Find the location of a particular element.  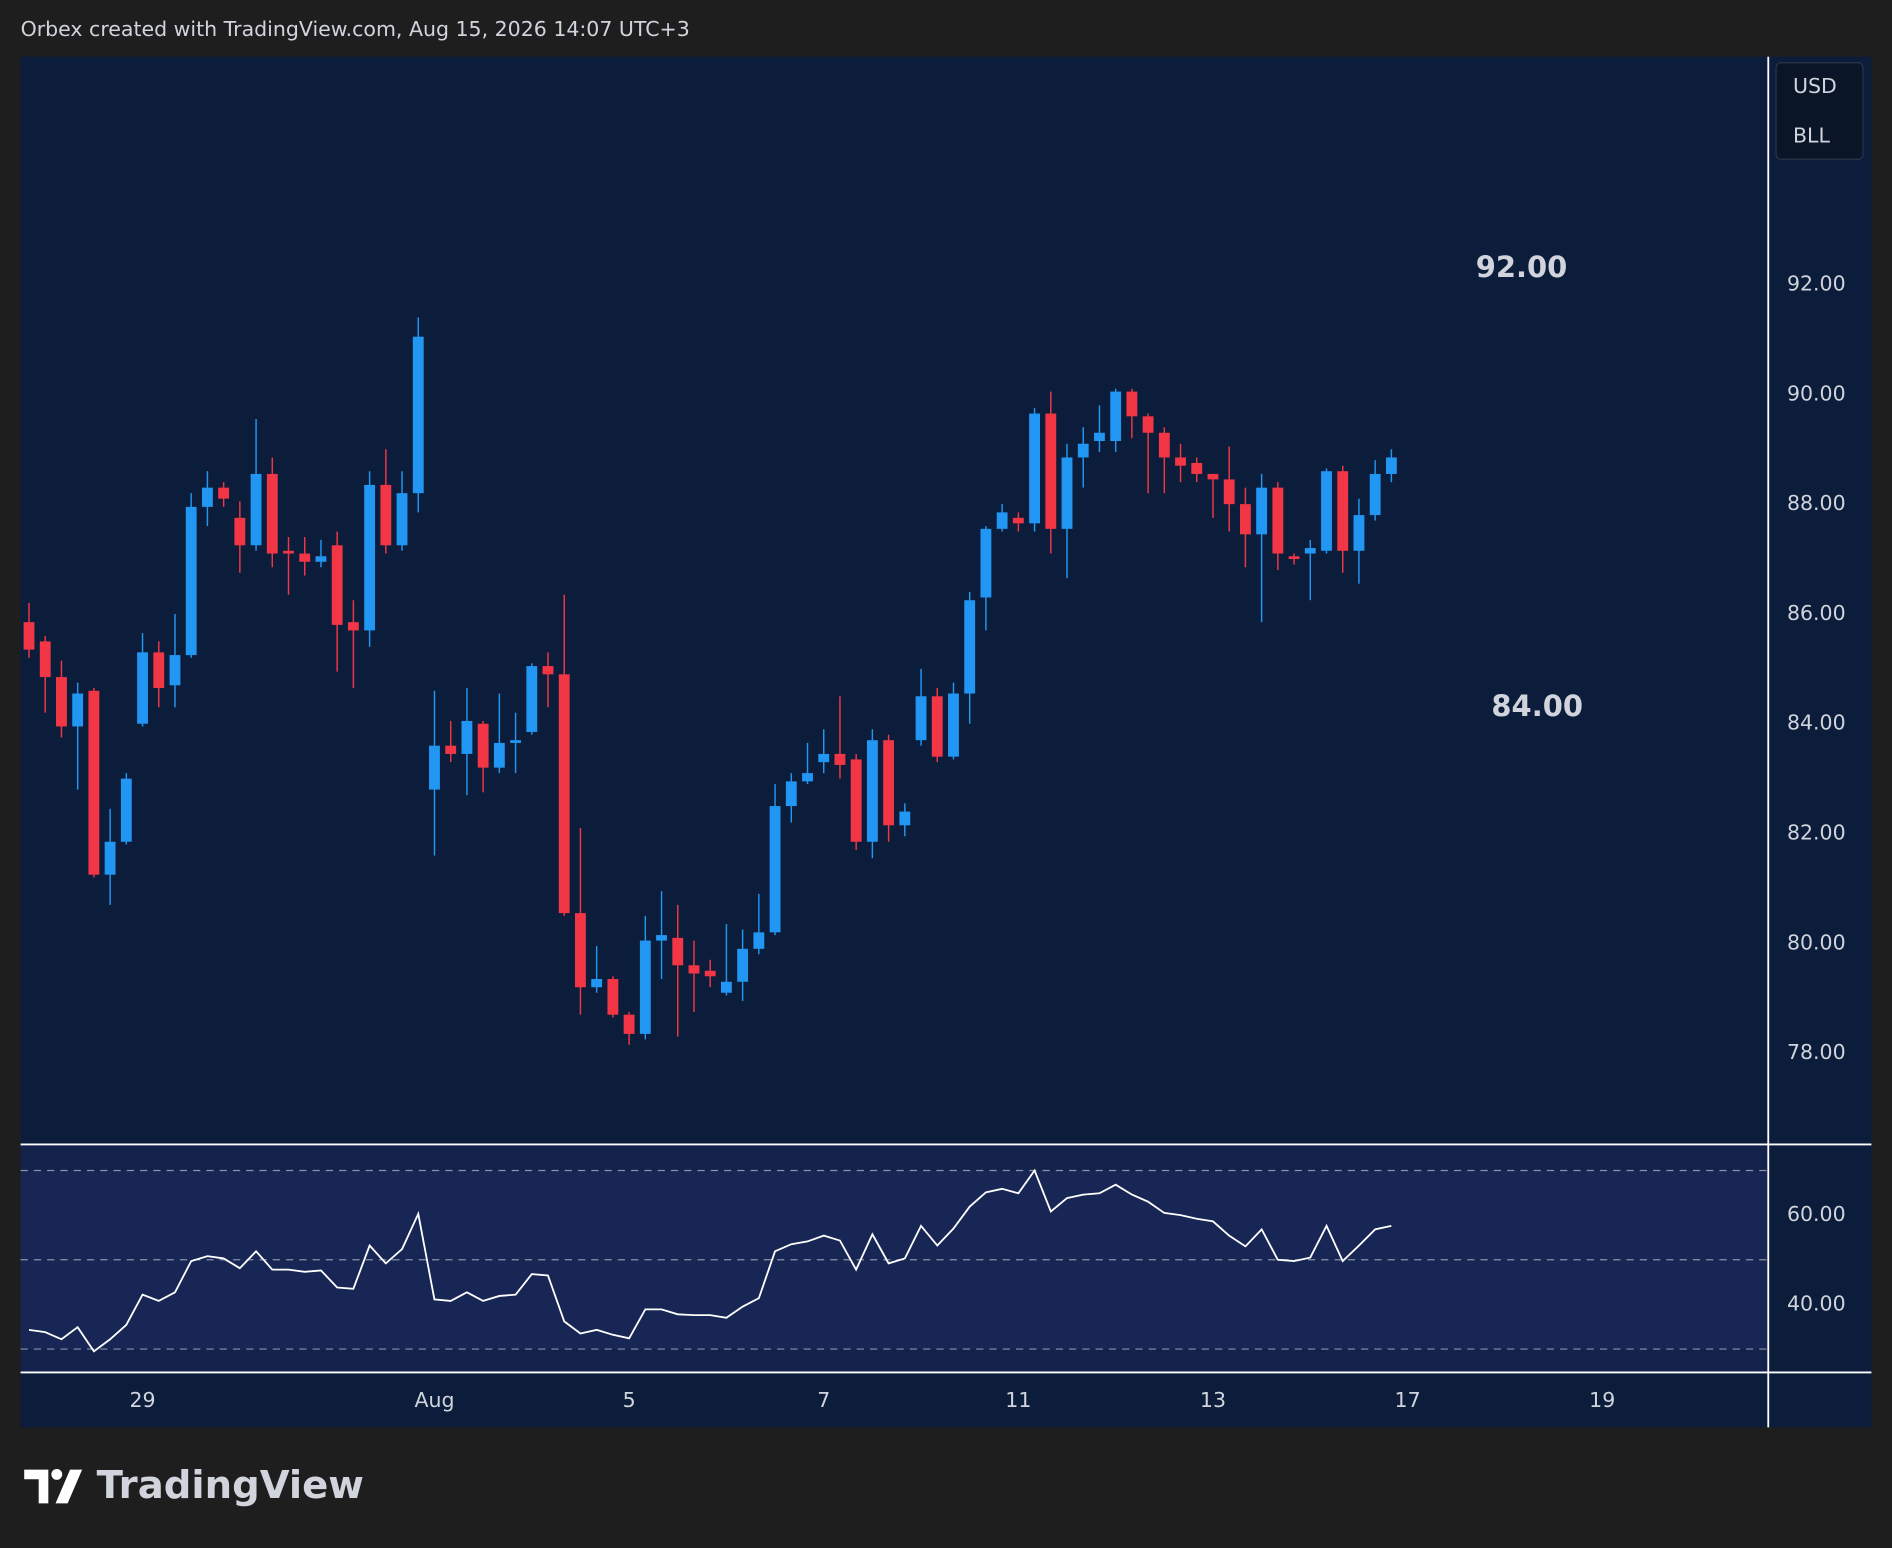

y-tick-label: 82.00 is located at coordinates (1816, 833).